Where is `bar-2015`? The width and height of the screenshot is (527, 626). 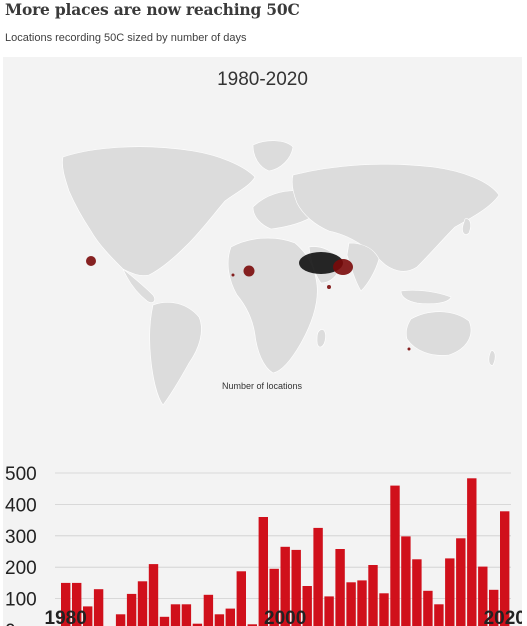
bar-2015 is located at coordinates (450, 592).